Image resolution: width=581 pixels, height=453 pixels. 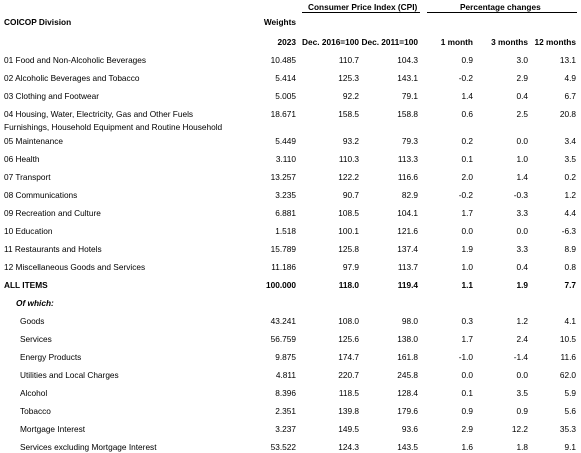 I want to click on cell-m1: -0.2, so click(x=465, y=78).